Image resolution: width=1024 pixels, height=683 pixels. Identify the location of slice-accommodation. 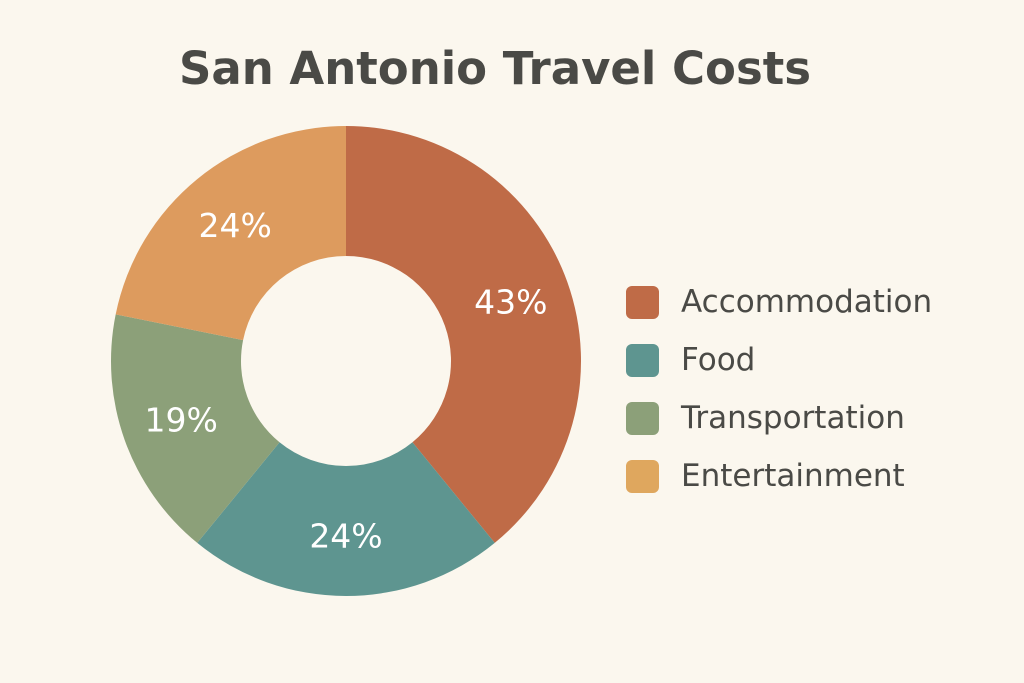
(463, 334).